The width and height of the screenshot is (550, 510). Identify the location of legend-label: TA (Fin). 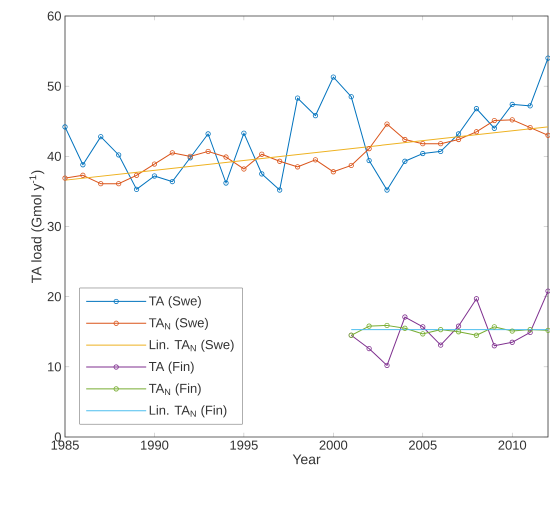
(171, 368).